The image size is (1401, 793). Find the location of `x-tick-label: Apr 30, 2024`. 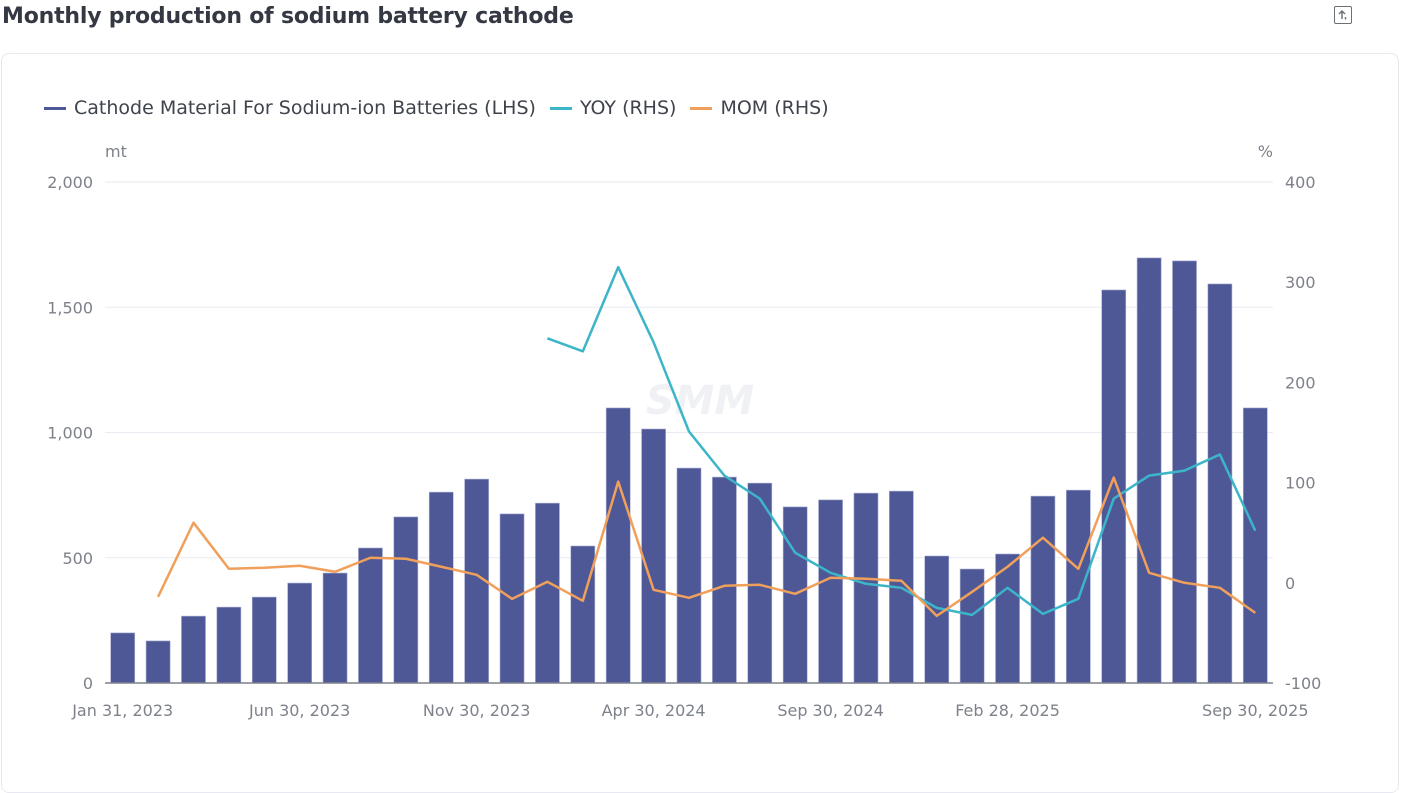

x-tick-label: Apr 30, 2024 is located at coordinates (654, 710).